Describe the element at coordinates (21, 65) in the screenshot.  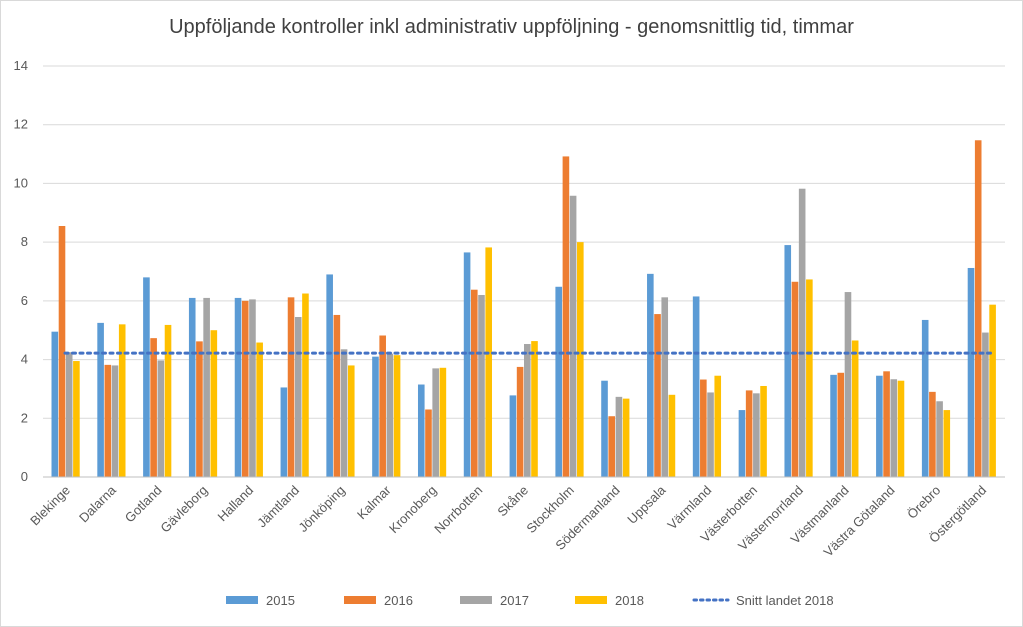
I see `y-tick-label: 14` at that location.